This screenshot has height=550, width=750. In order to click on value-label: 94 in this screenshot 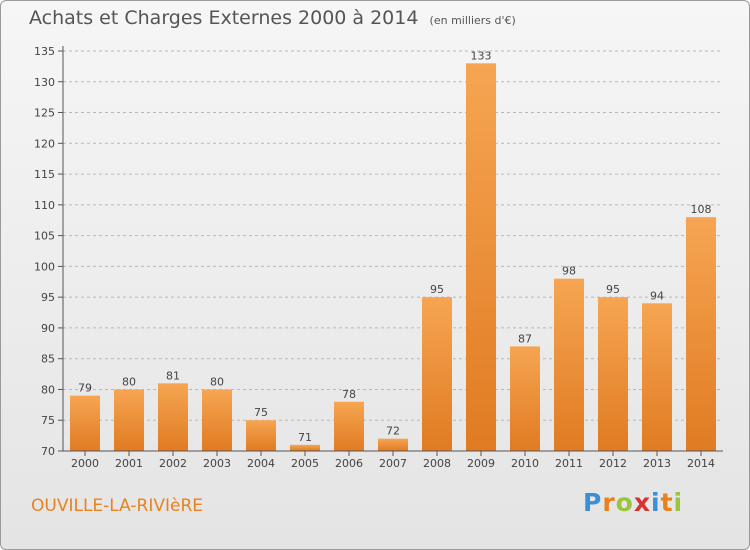, I will do `click(657, 295)`.